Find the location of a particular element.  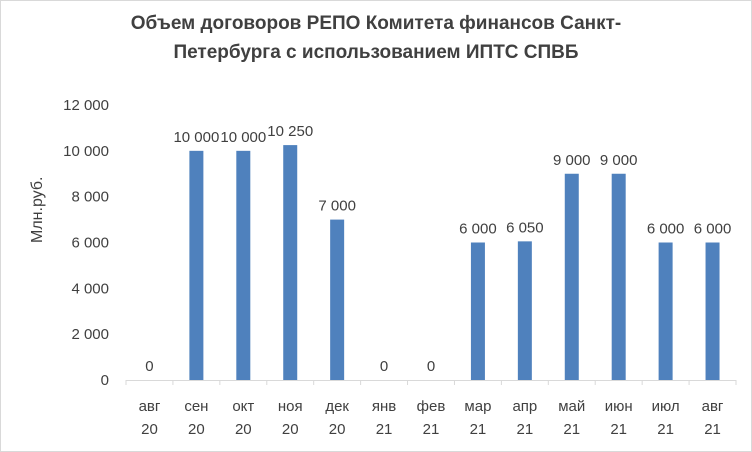

x-tick-label-month: апр is located at coordinates (524, 406).